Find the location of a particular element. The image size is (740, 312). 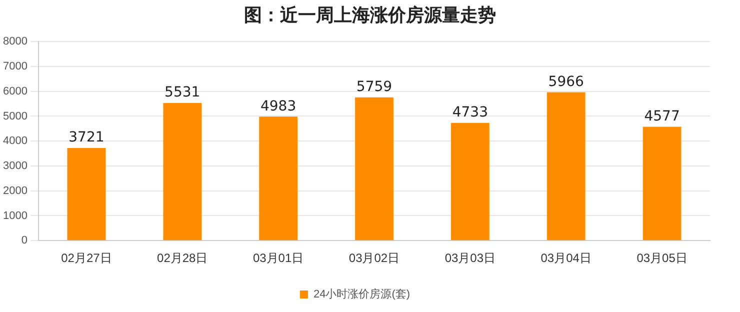

x-tick-label: 02月28日 is located at coordinates (182, 258).